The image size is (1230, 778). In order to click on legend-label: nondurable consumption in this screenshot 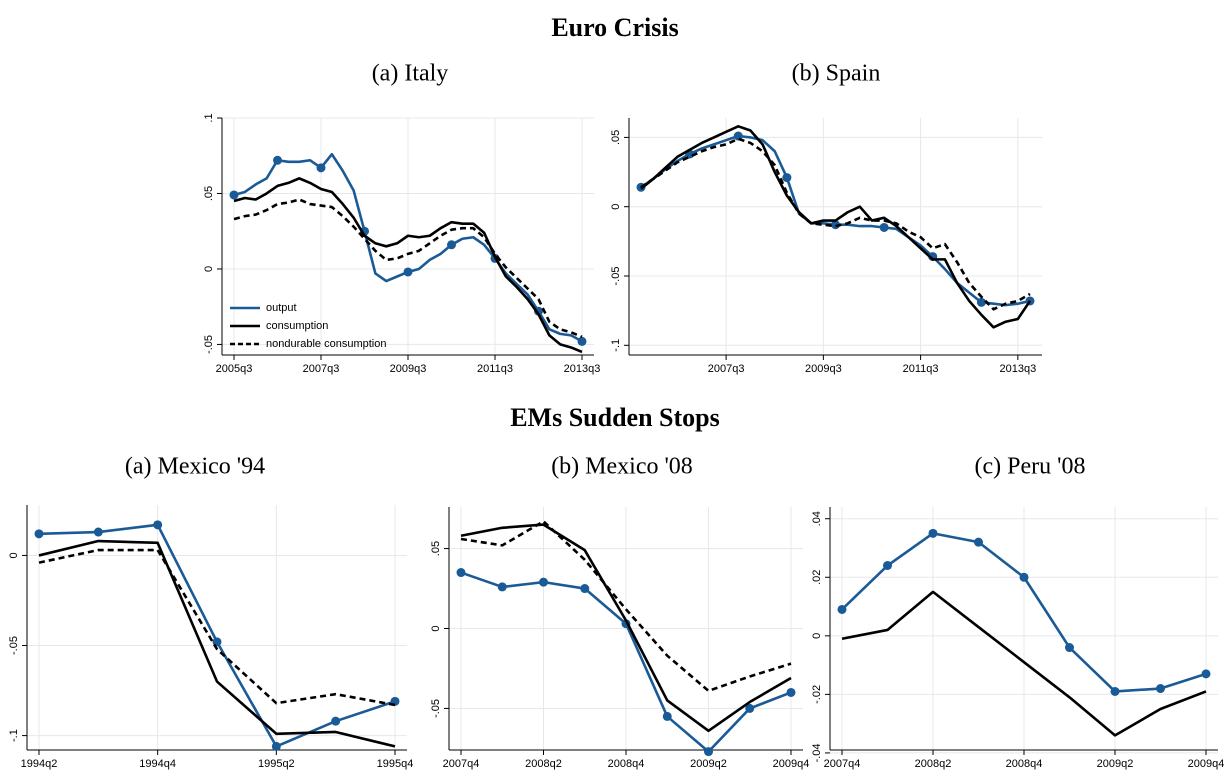, I will do `click(326, 344)`.